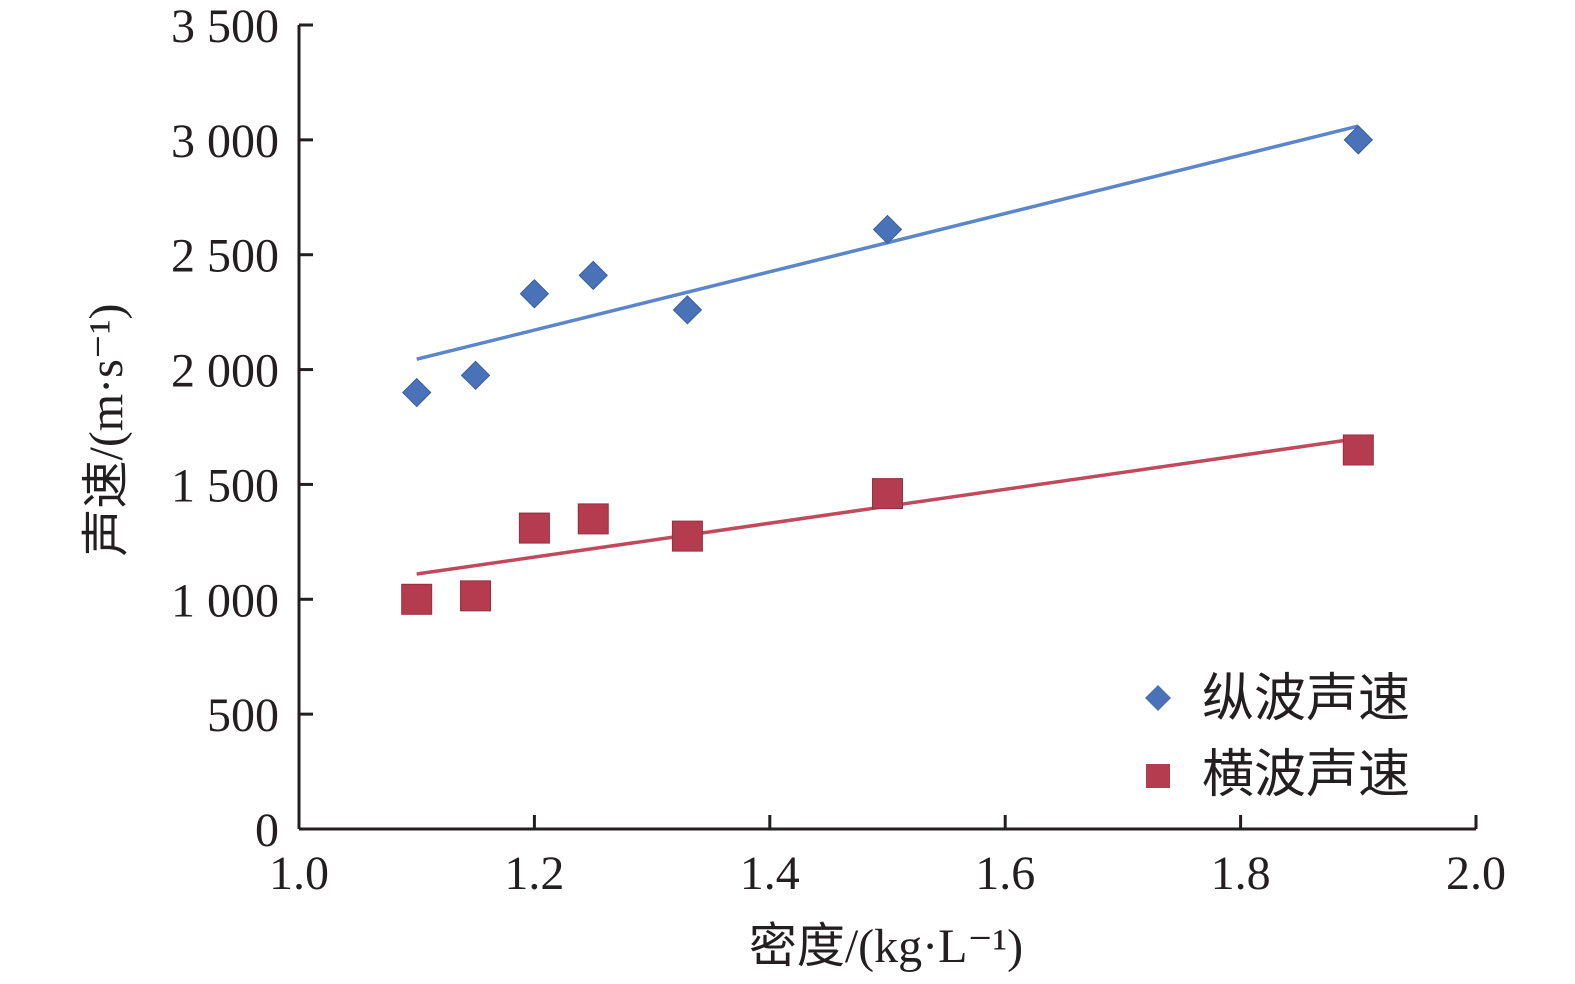  What do you see at coordinates (225, 485) in the screenshot?
I see `y-tick-label: 1 500` at bounding box center [225, 485].